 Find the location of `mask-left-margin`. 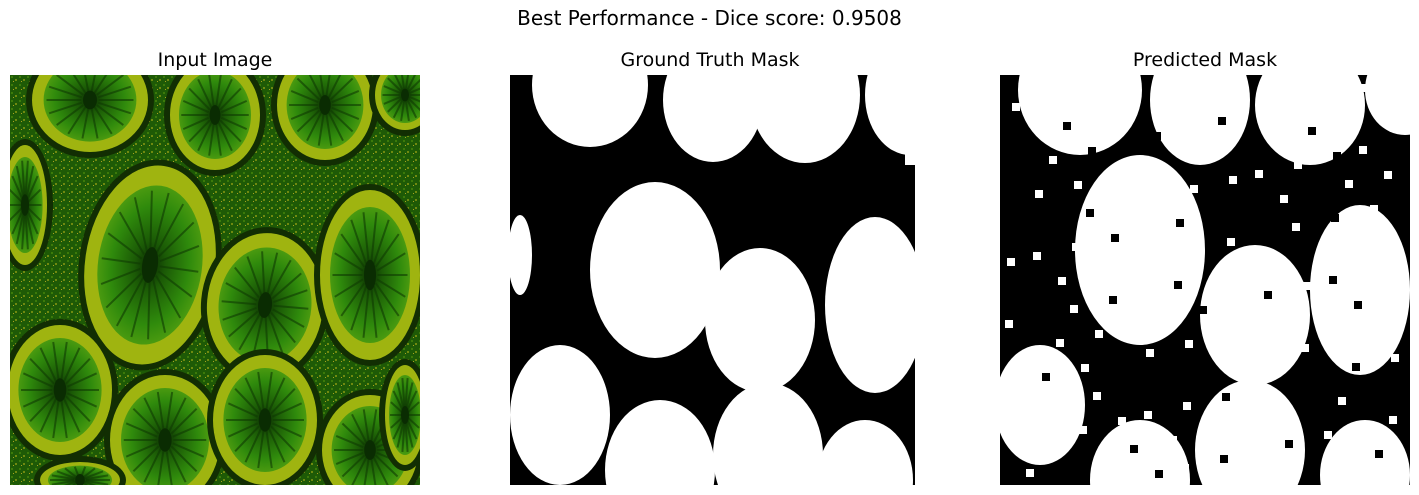

mask-left-margin is located at coordinates (507, 280).